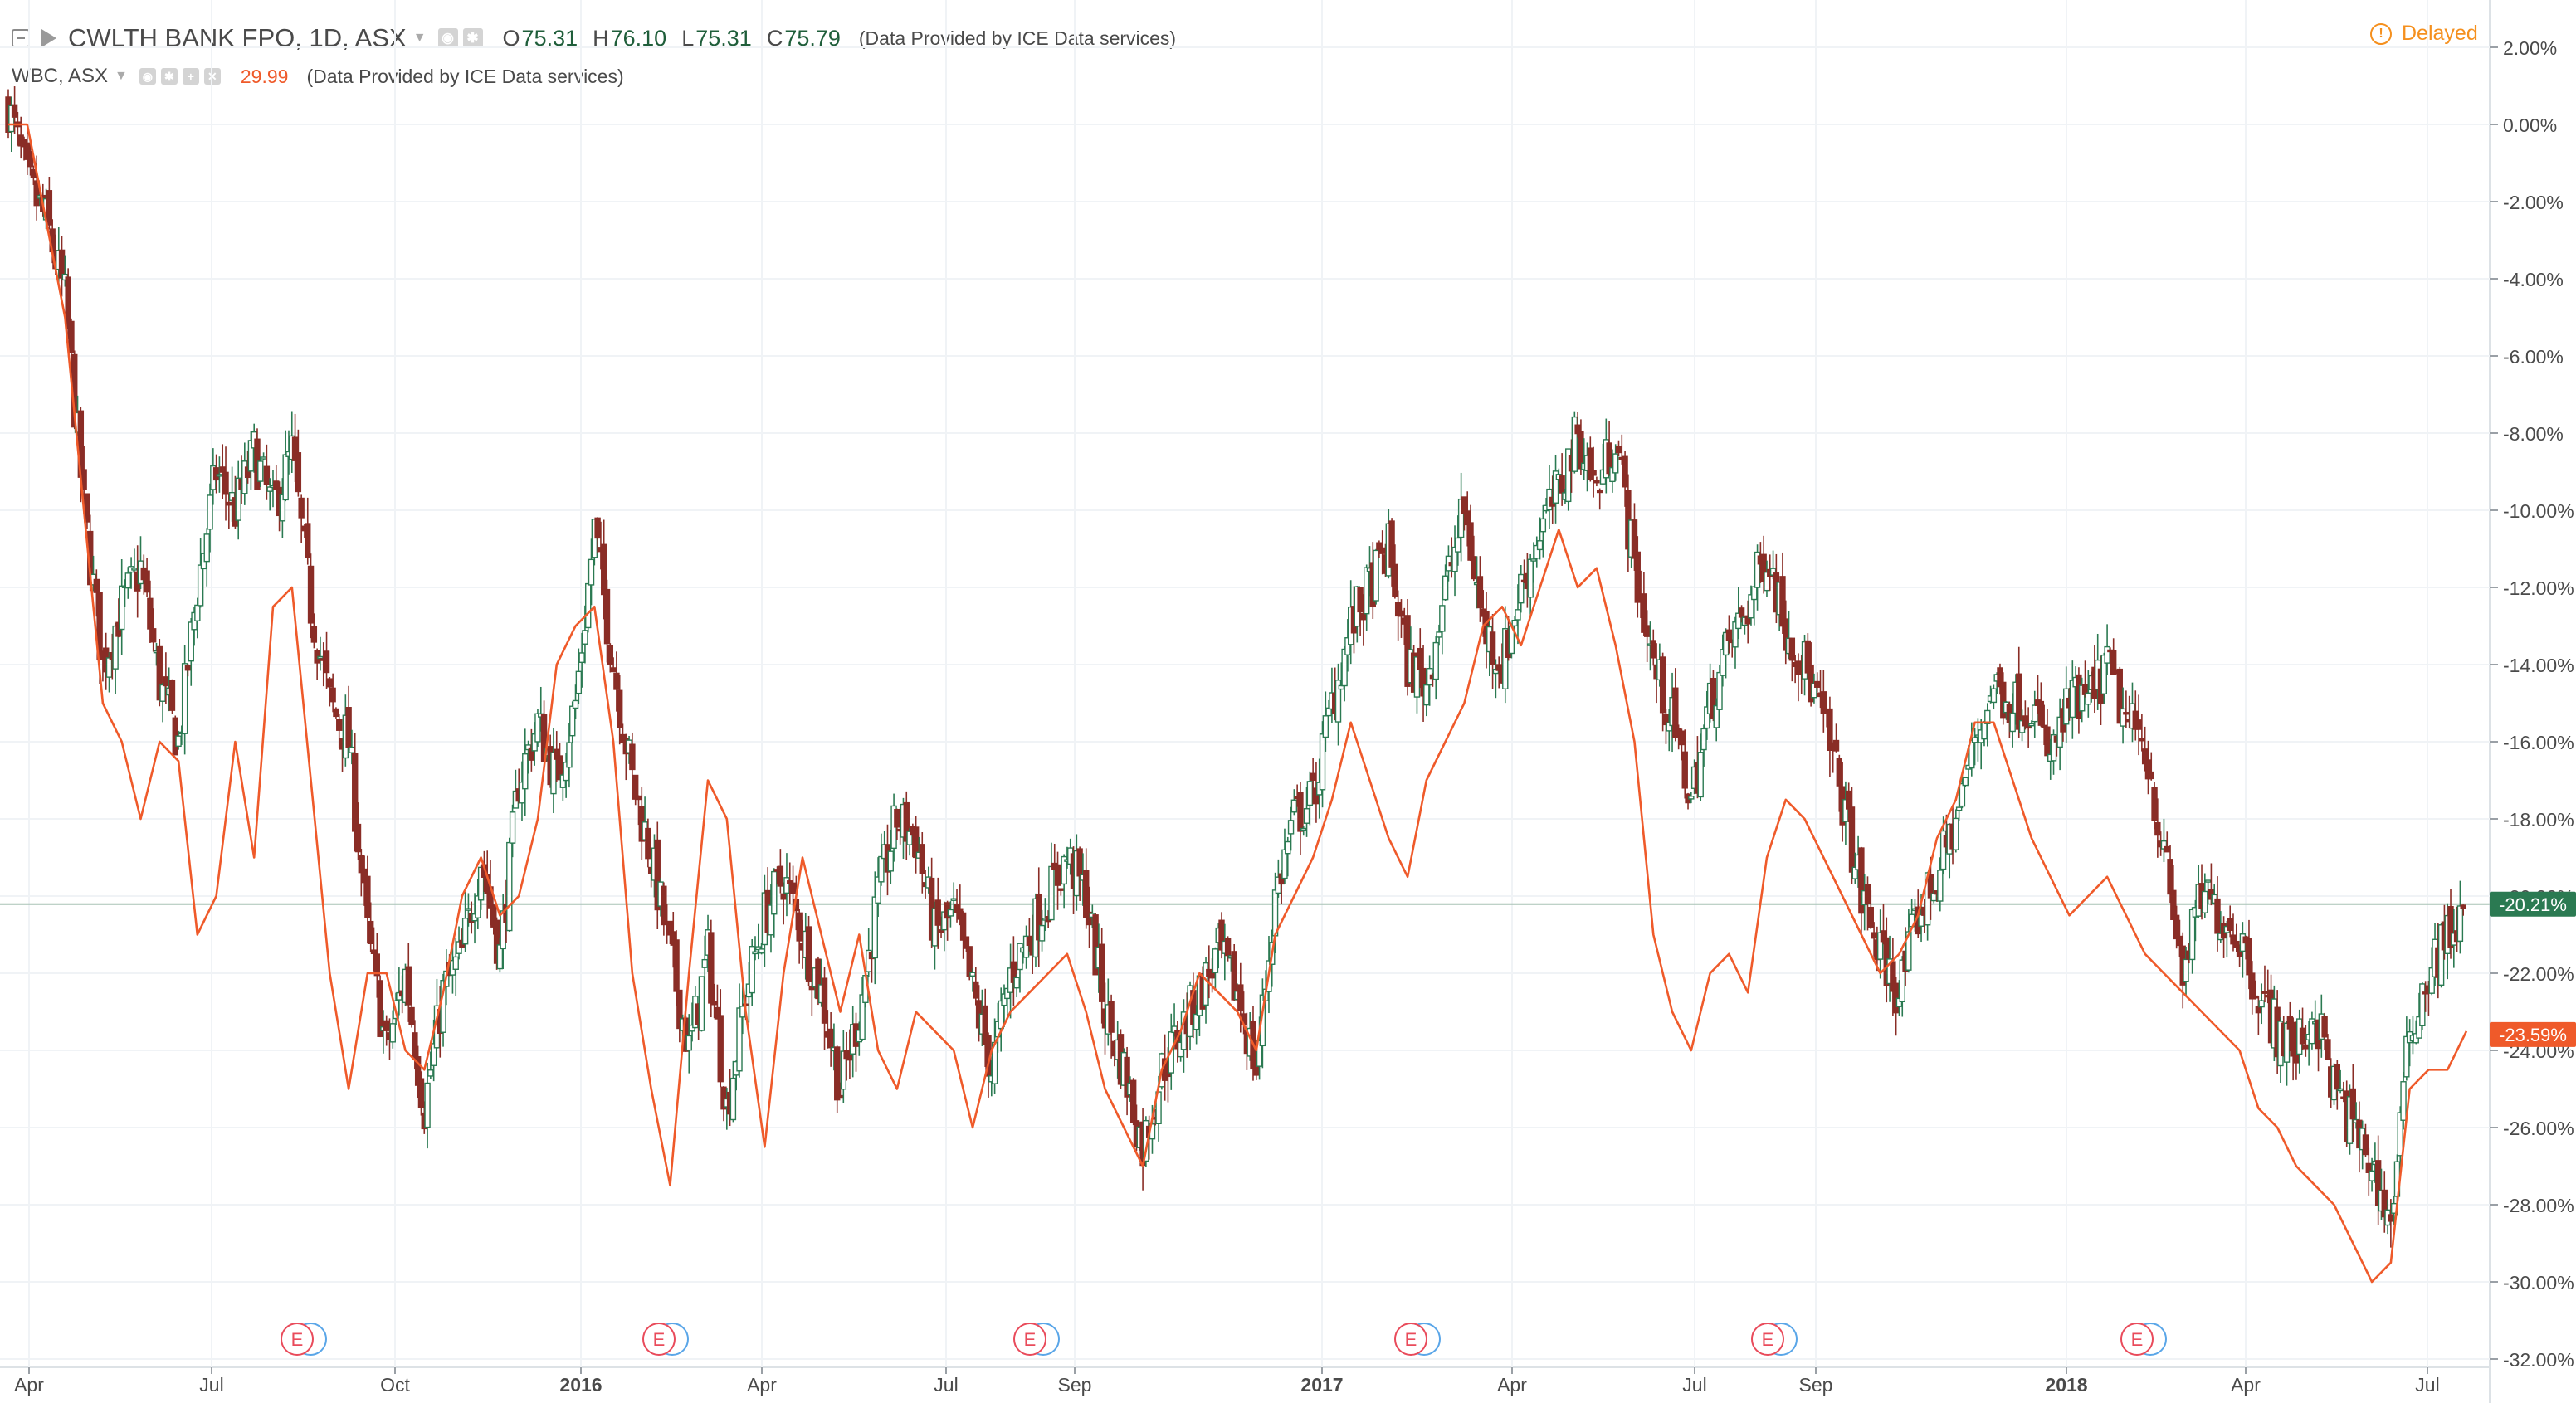 The image size is (2576, 1403). What do you see at coordinates (2424, 34) in the screenshot?
I see `delayed-indicator: ! Delayed` at bounding box center [2424, 34].